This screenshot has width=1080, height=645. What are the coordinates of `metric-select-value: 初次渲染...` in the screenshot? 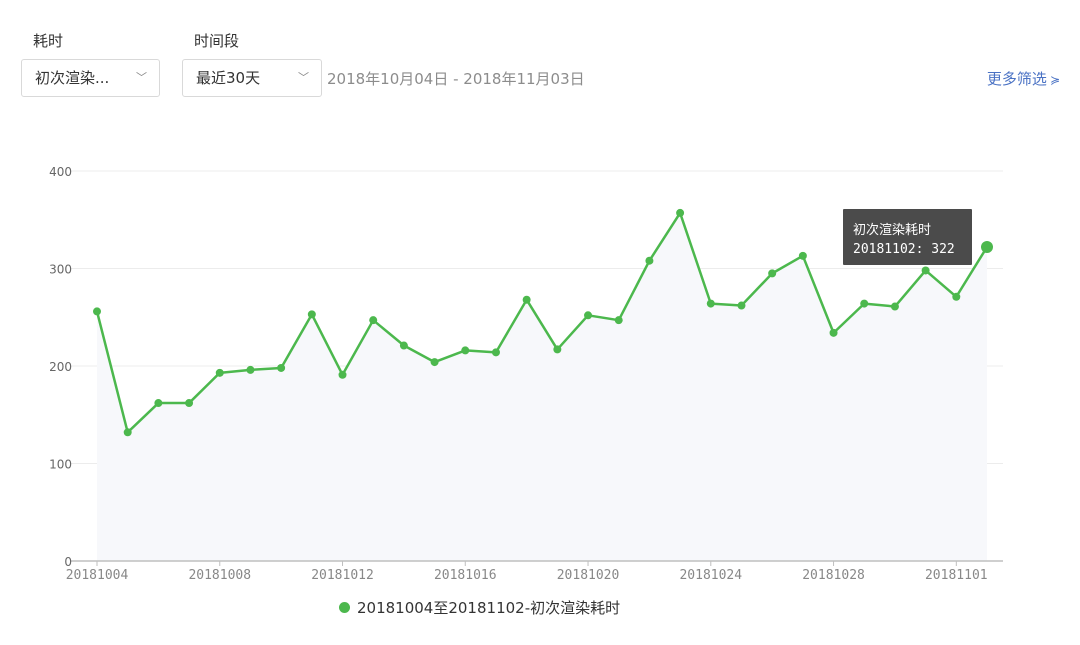 It's located at (72, 78).